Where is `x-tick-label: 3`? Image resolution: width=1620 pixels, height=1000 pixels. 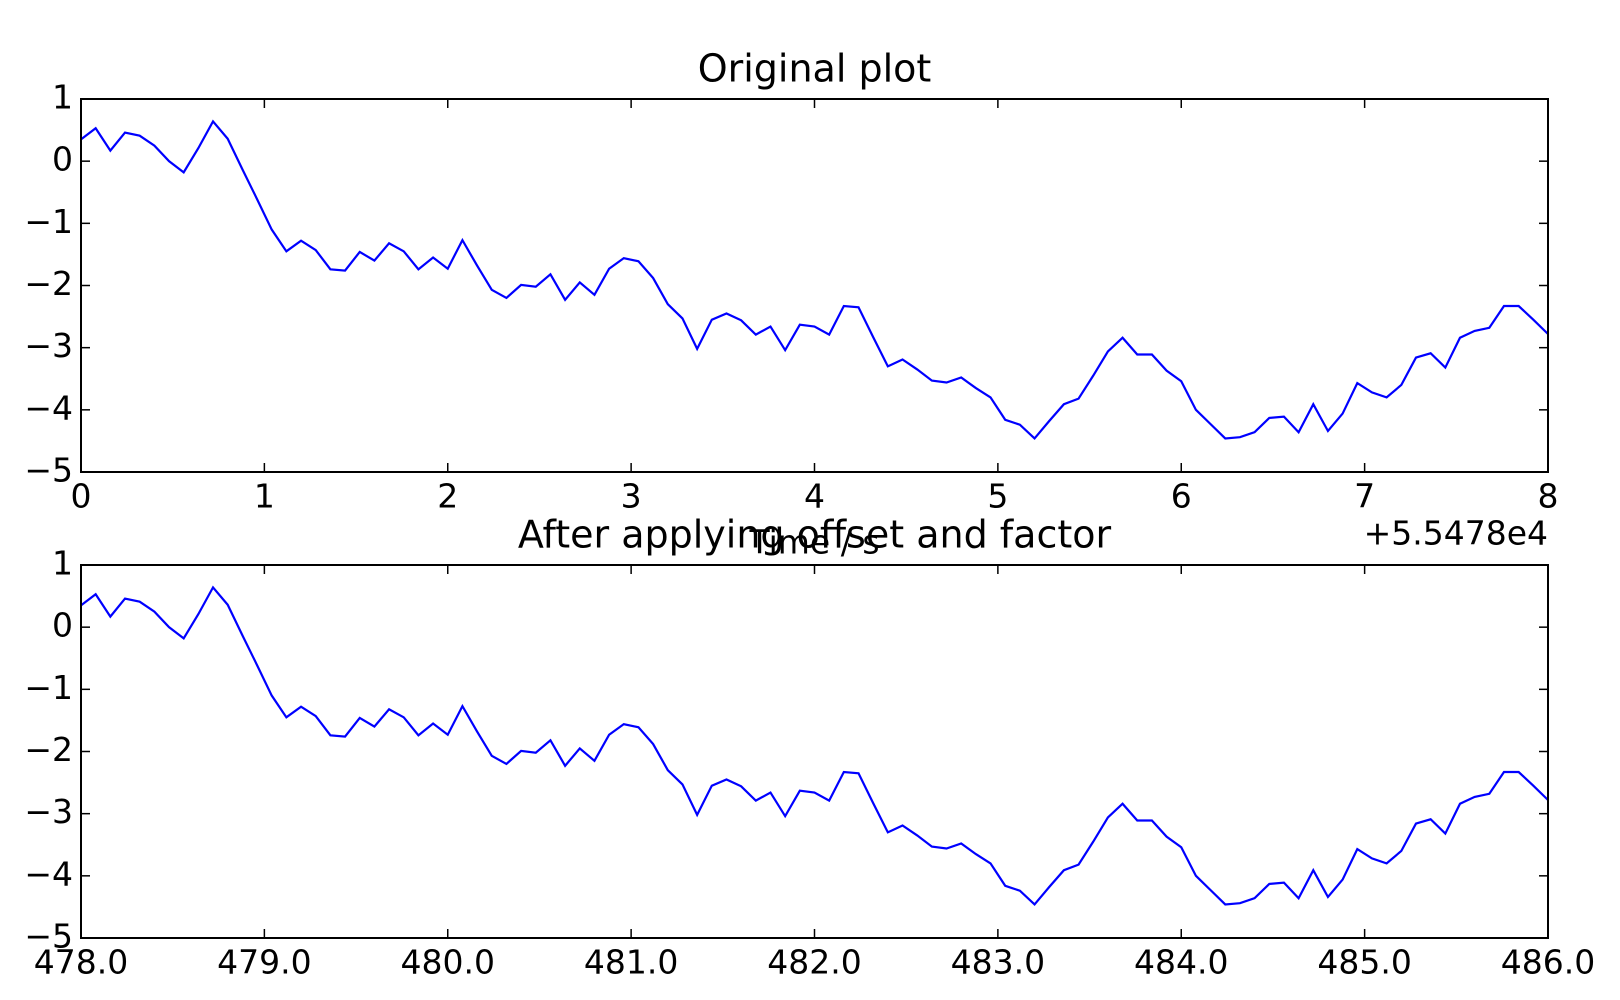
x-tick-label: 3 is located at coordinates (631, 496).